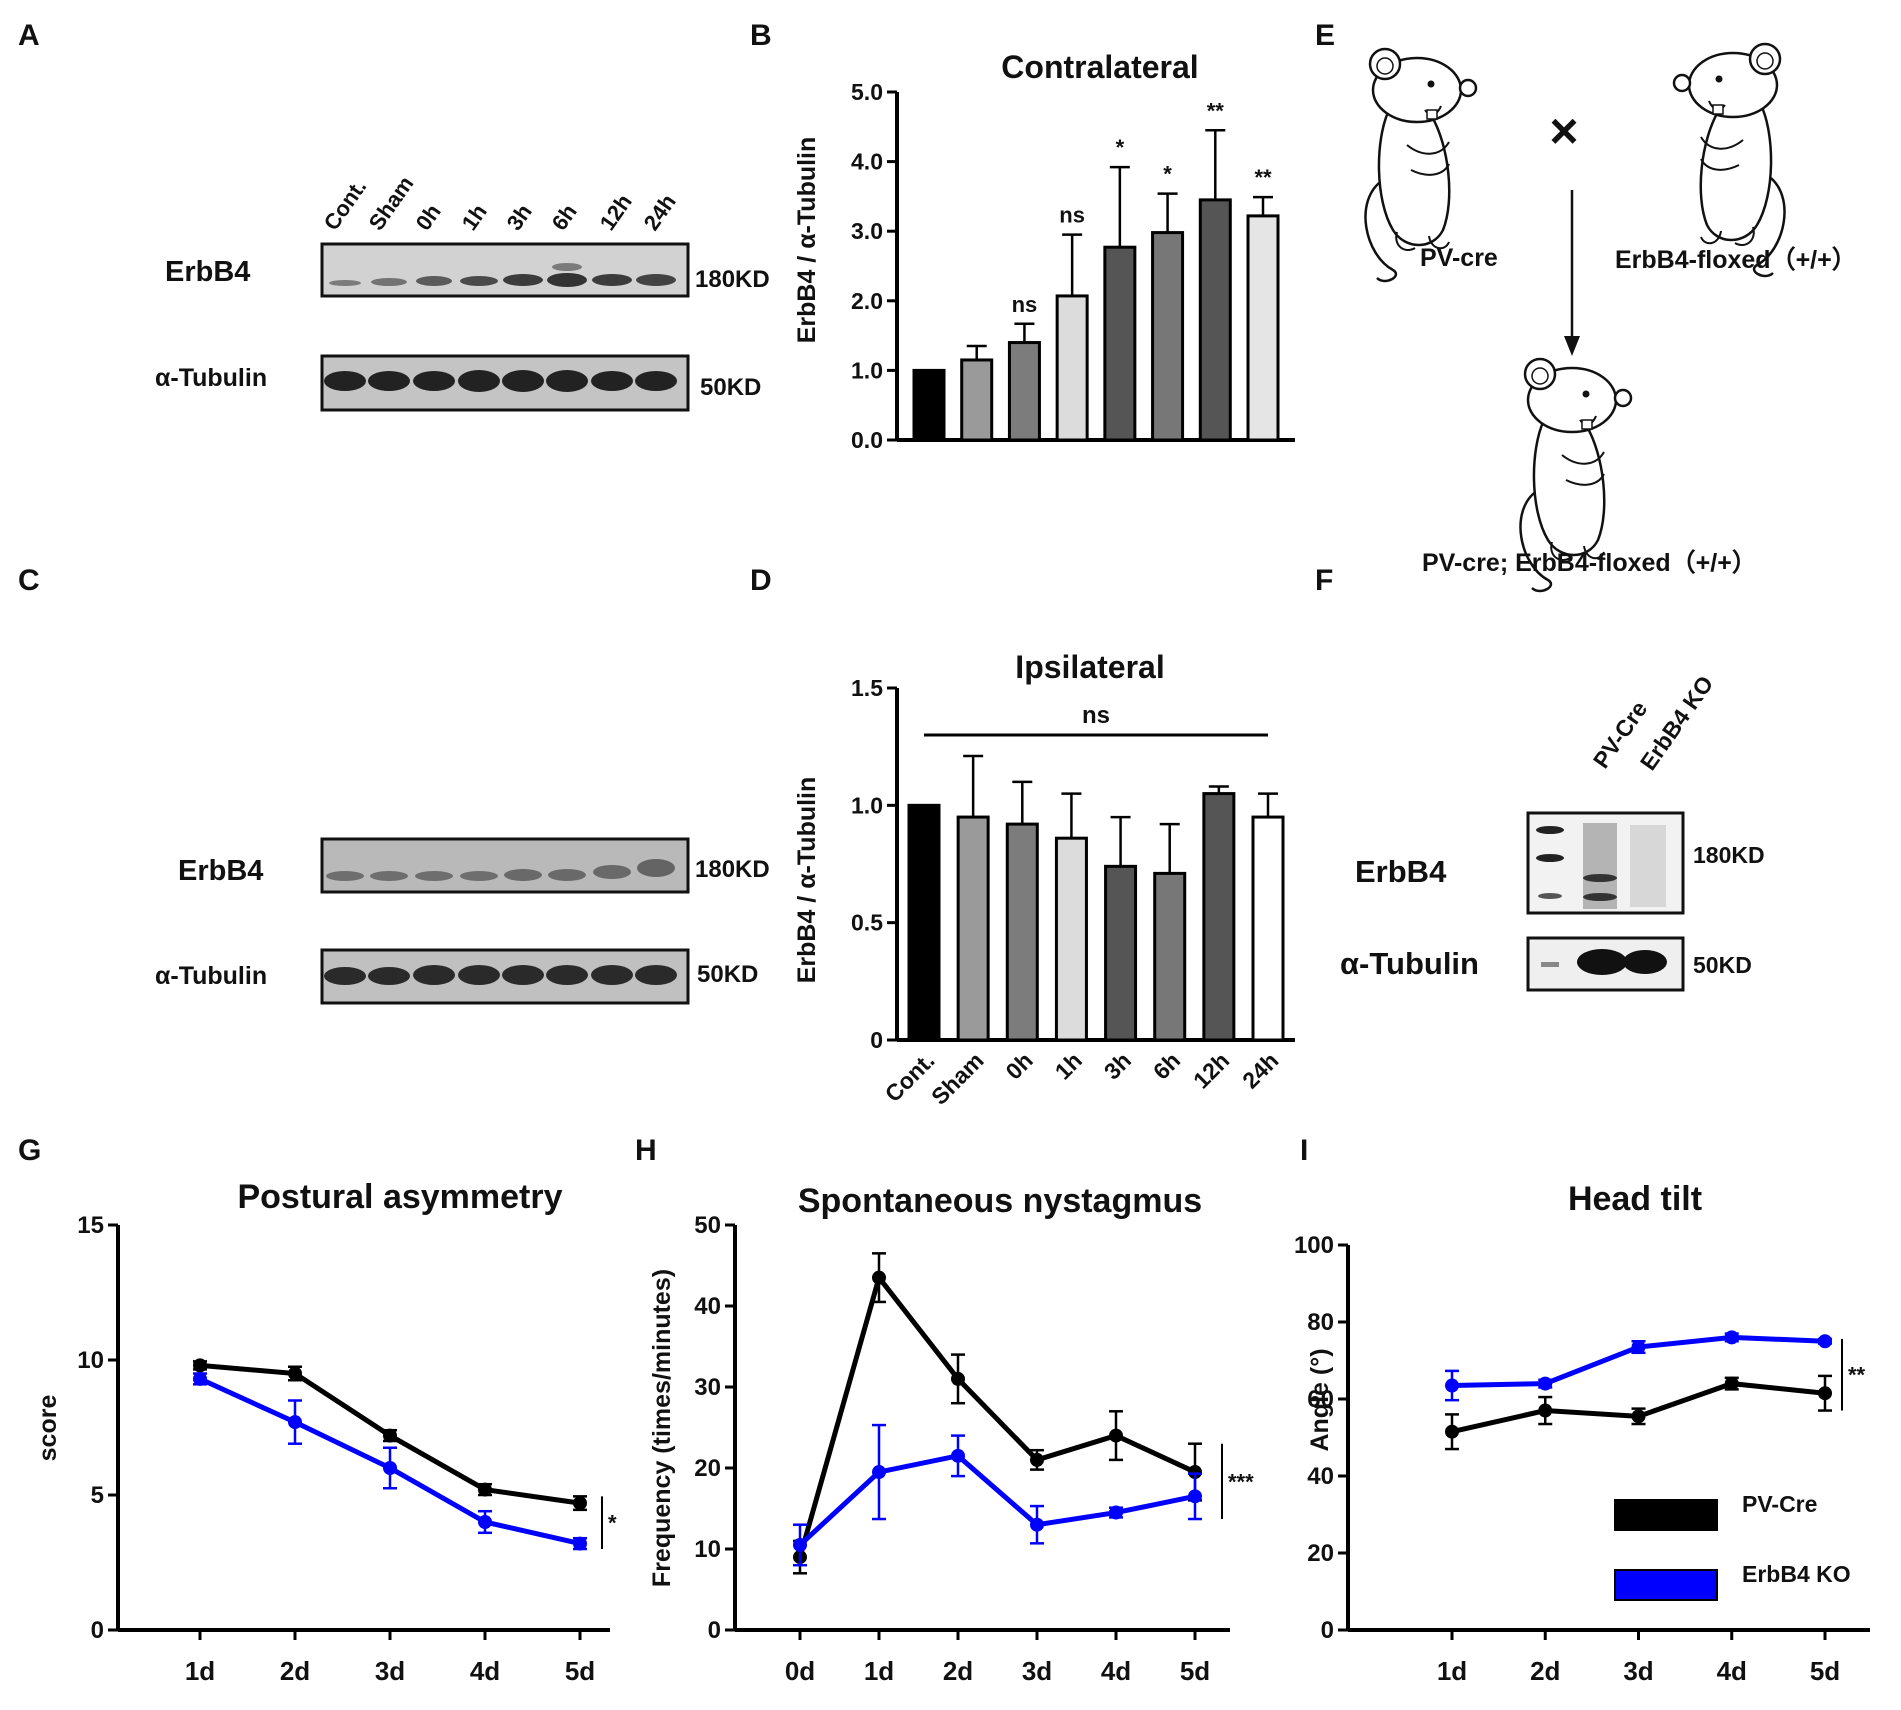 This screenshot has height=1710, width=1901. I want to click on significance-label: ***, so click(1241, 1481).